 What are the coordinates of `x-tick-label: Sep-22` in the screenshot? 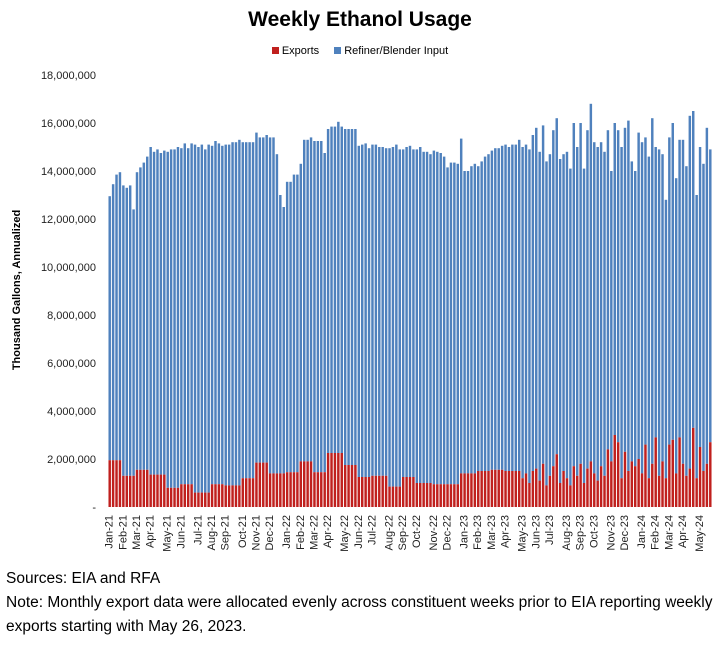 It's located at (403, 532).